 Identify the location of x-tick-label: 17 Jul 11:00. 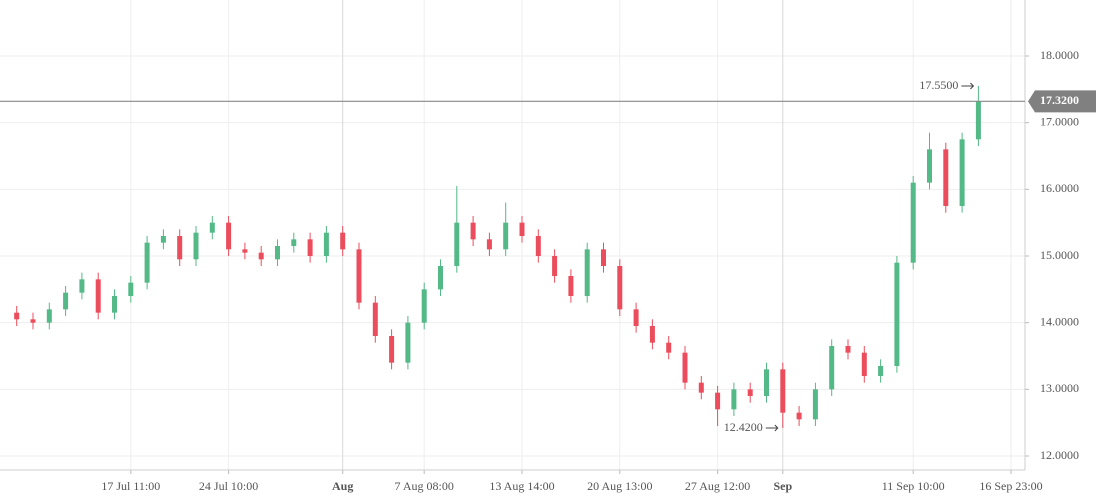
(130, 486).